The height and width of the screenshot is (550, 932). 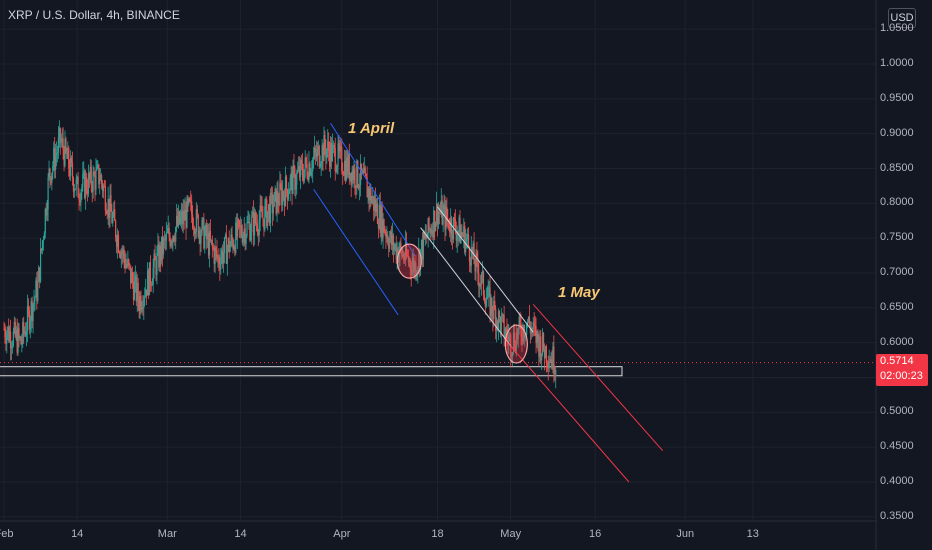 I want to click on support-zone, so click(x=311, y=371).